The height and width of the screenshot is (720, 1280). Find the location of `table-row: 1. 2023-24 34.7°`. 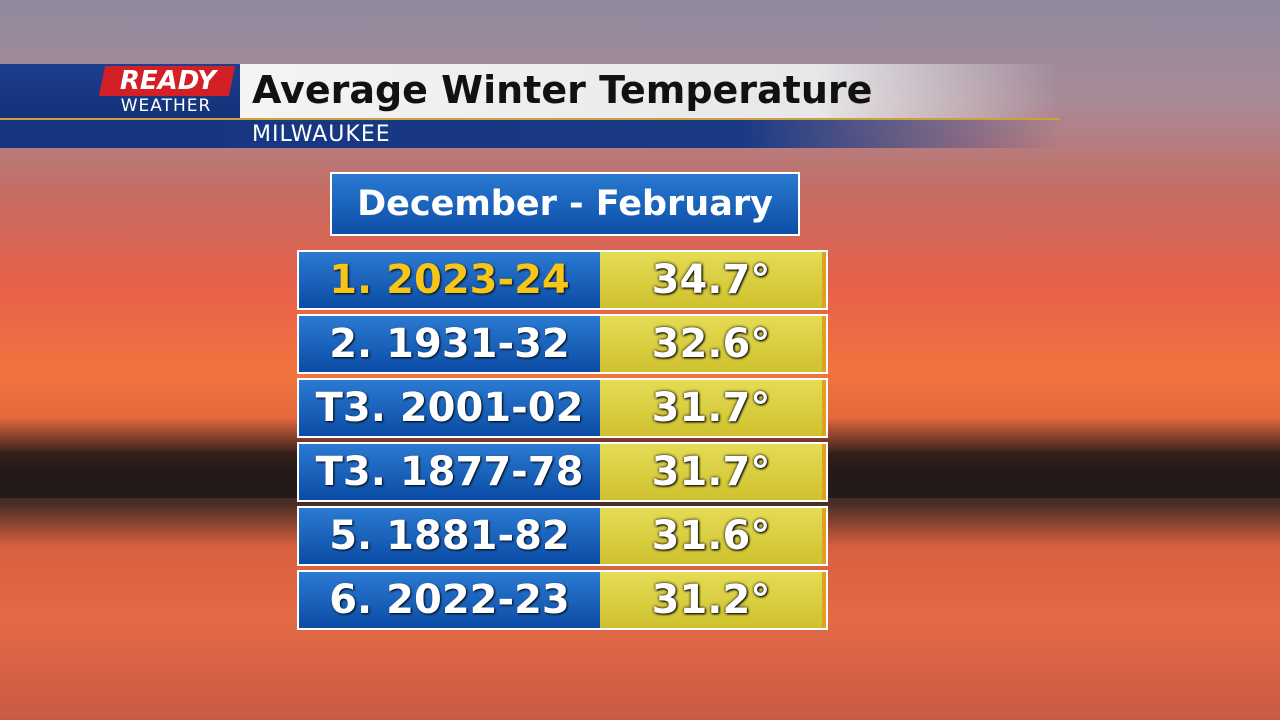

table-row: 1. 2023-24 34.7° is located at coordinates (562, 280).